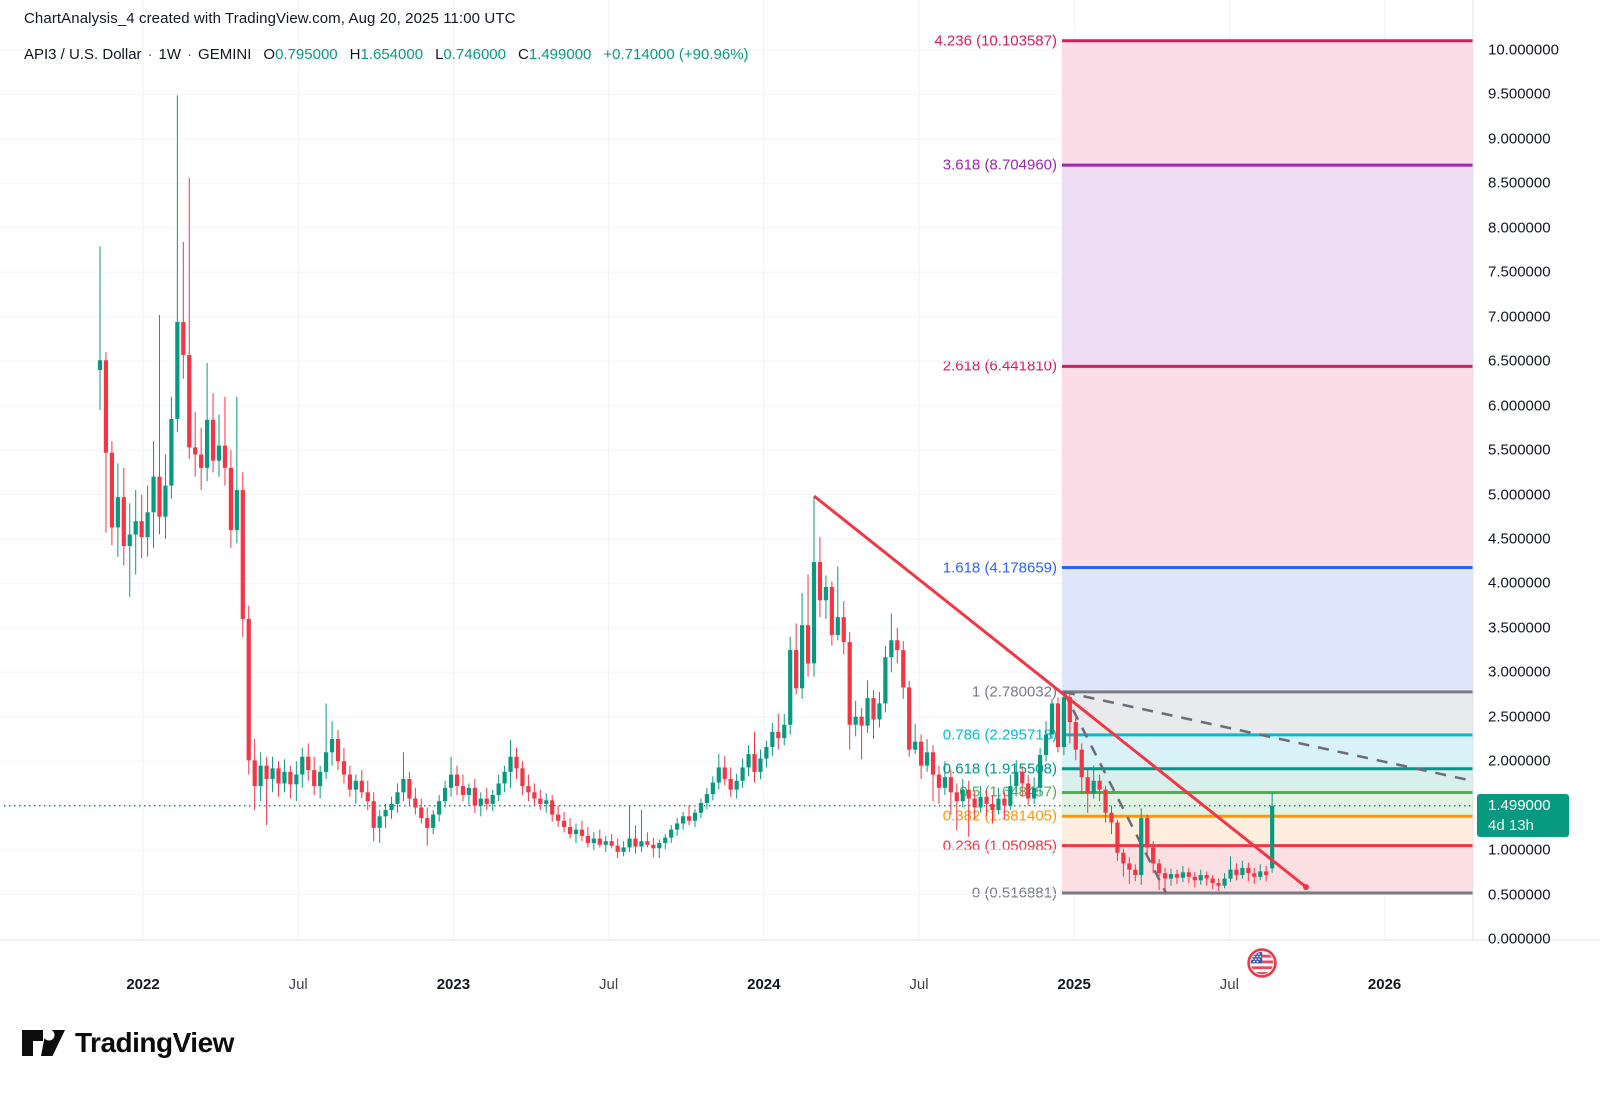  Describe the element at coordinates (225, 54) in the screenshot. I see `exchange-label: GEMINI` at that location.